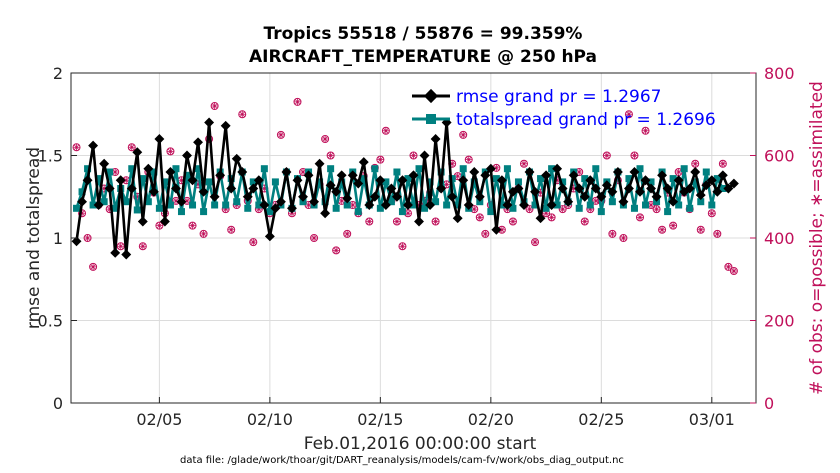  I want to click on x-tick-label: 02/20, so click(491, 419).